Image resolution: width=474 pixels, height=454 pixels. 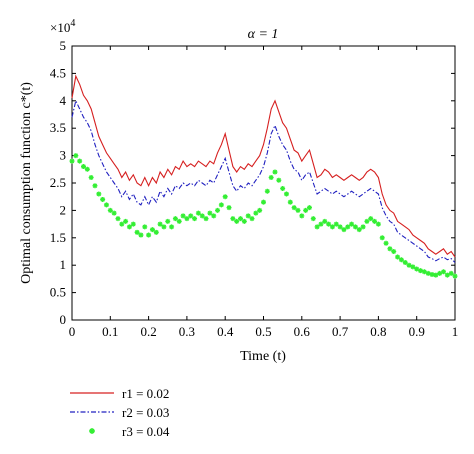 I want to click on x-tick-label: 1, so click(x=455, y=331).